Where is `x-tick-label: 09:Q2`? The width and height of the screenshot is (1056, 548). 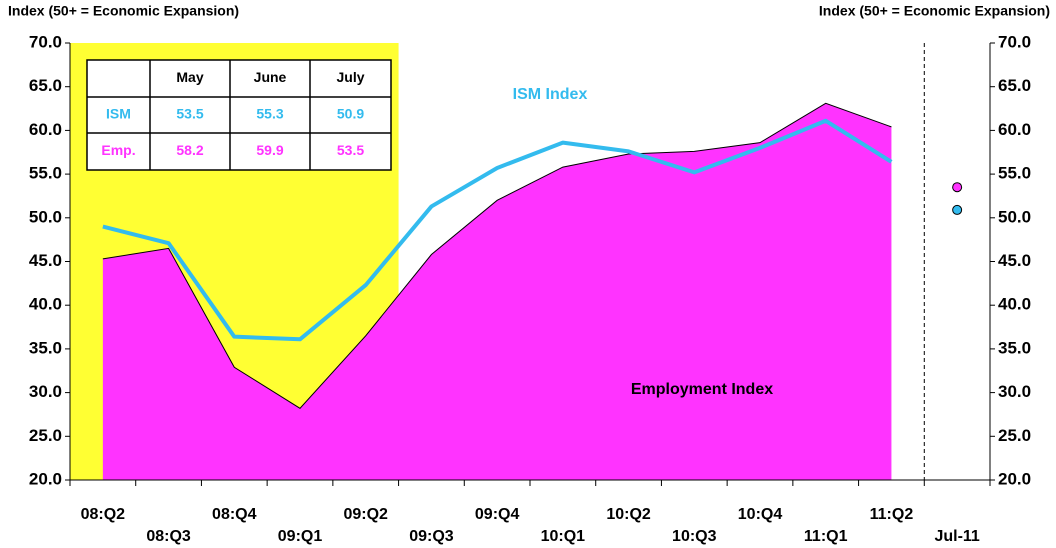
x-tick-label: 09:Q2 is located at coordinates (365, 514).